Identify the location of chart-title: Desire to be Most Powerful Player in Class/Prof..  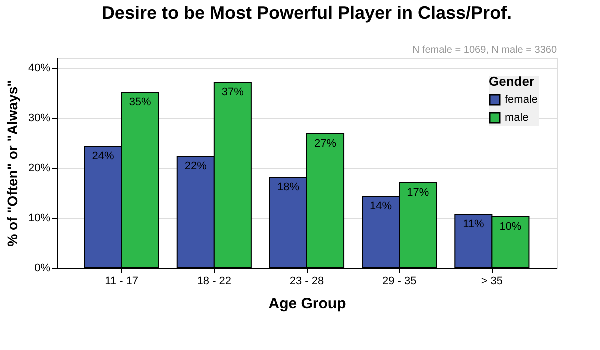
(307, 13).